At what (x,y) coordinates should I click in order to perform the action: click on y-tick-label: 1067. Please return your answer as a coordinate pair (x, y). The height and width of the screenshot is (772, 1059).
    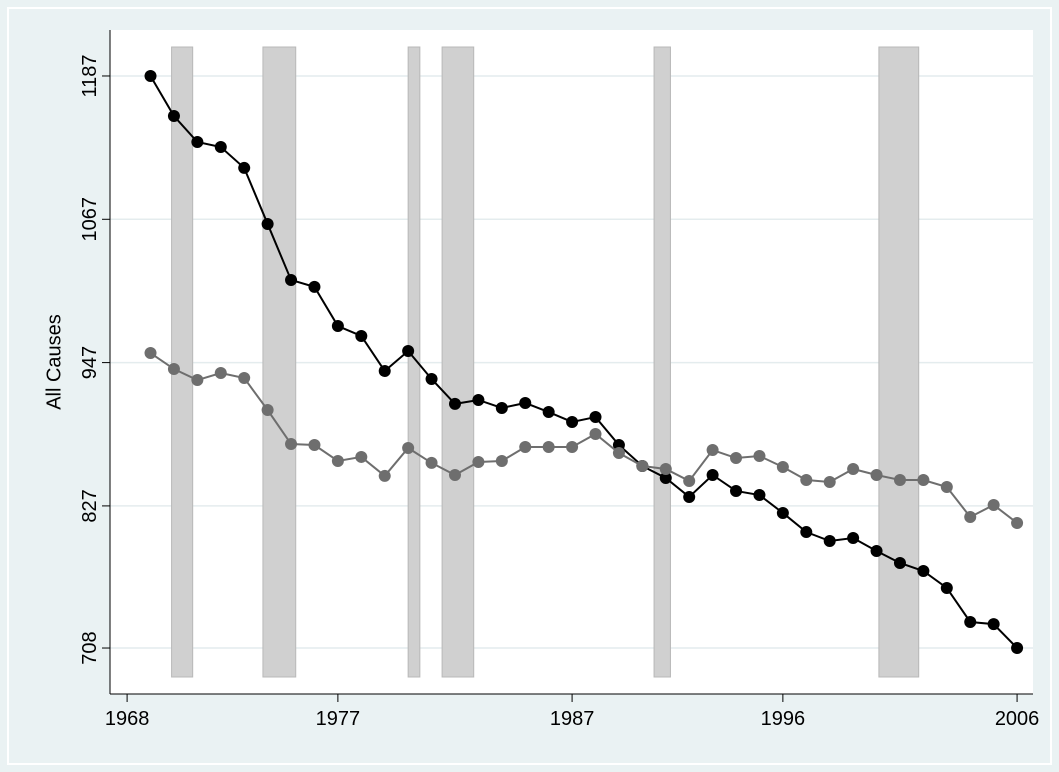
    Looking at the image, I should click on (90, 219).